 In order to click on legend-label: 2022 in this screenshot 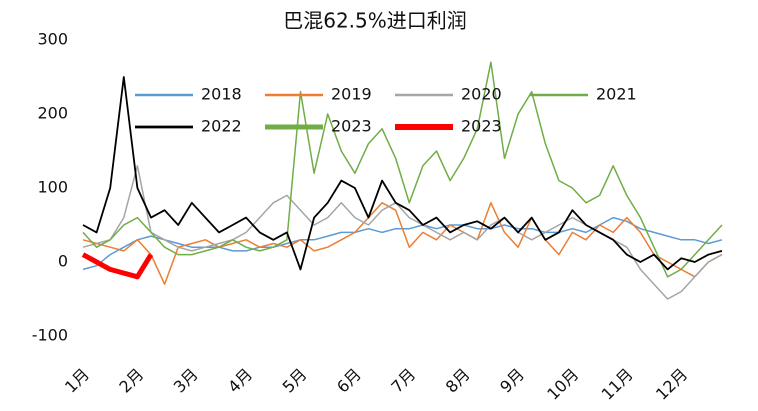, I will do `click(221, 126)`.